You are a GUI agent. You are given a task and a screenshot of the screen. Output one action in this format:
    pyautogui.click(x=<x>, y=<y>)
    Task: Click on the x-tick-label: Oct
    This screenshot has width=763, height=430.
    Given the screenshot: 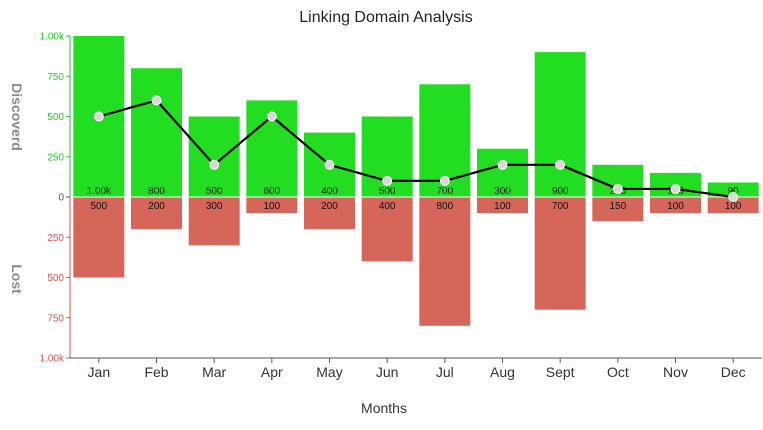 What is the action you would take?
    pyautogui.click(x=618, y=372)
    